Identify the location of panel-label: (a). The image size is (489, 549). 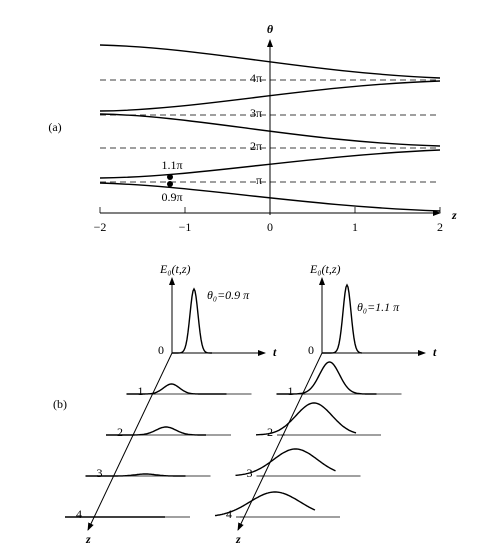
(54, 127).